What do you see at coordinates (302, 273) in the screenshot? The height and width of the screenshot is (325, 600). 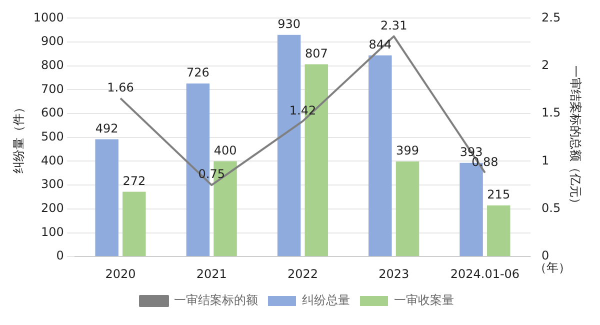 I see `x-tick-label: 2022` at bounding box center [302, 273].